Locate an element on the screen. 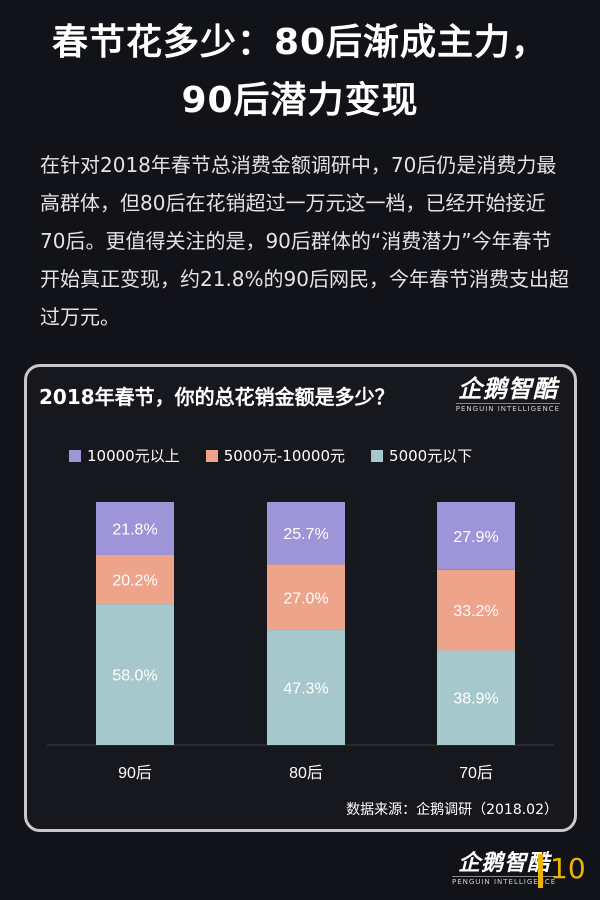 Image resolution: width=600 pixels, height=900 pixels. page-number: 10 is located at coordinates (568, 868).